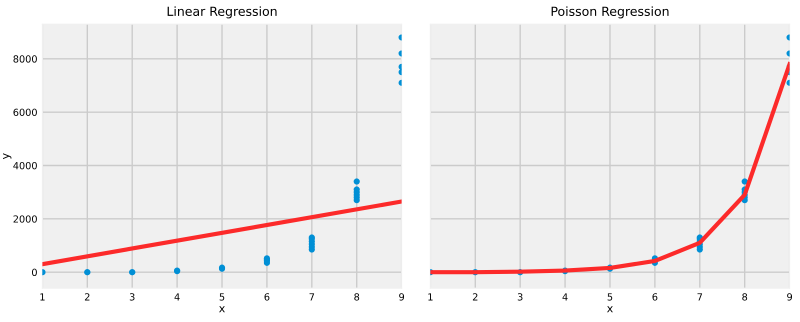 The width and height of the screenshot is (800, 322). What do you see at coordinates (7, 156) in the screenshot?
I see `y-axis-title: y` at bounding box center [7, 156].